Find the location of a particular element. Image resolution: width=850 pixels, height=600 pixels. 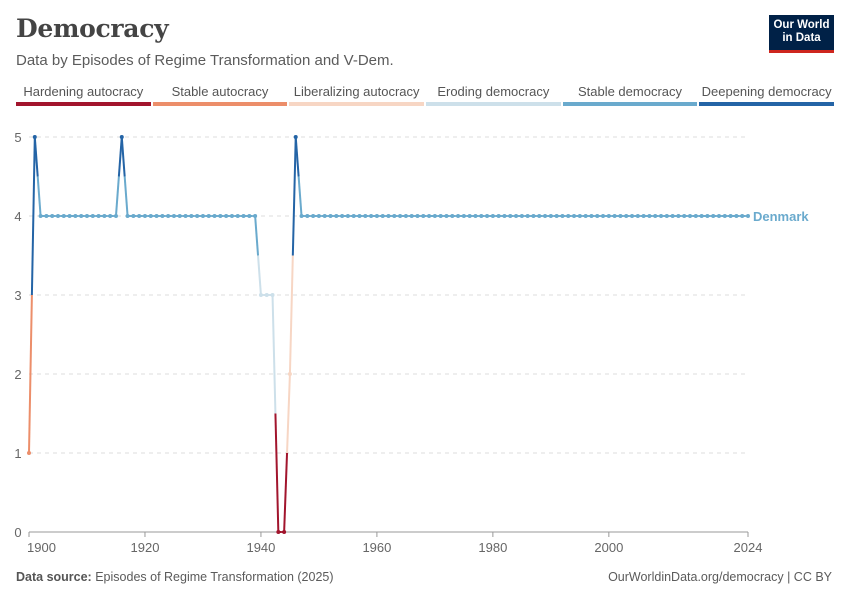

legend-item: Eroding democracy is located at coordinates (493, 95).